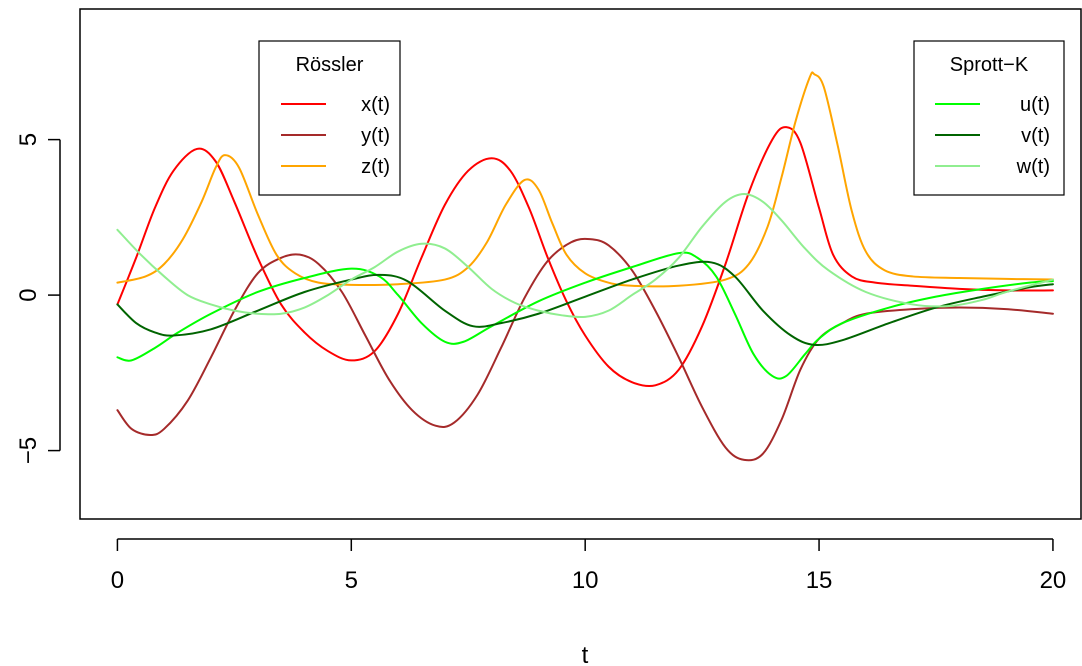 The width and height of the screenshot is (1082, 666). I want to click on legend-label-w-t: w(t), so click(1033, 167).